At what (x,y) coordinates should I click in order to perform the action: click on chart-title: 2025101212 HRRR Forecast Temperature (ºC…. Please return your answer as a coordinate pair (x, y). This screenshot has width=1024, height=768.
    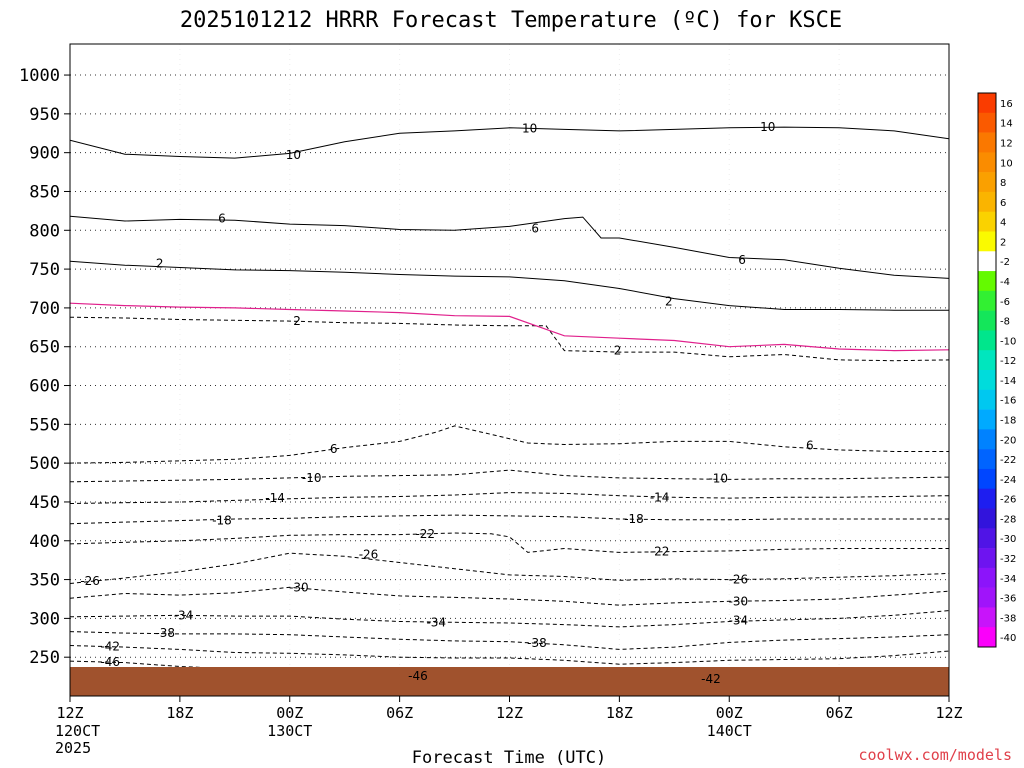
    Looking at the image, I should click on (511, 20).